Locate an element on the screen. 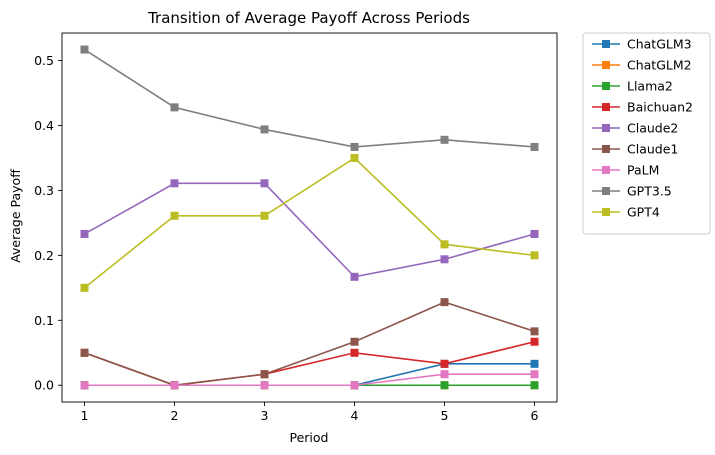 This screenshot has height=455, width=715. legend-label-gpt4: GPT4 is located at coordinates (643, 212).